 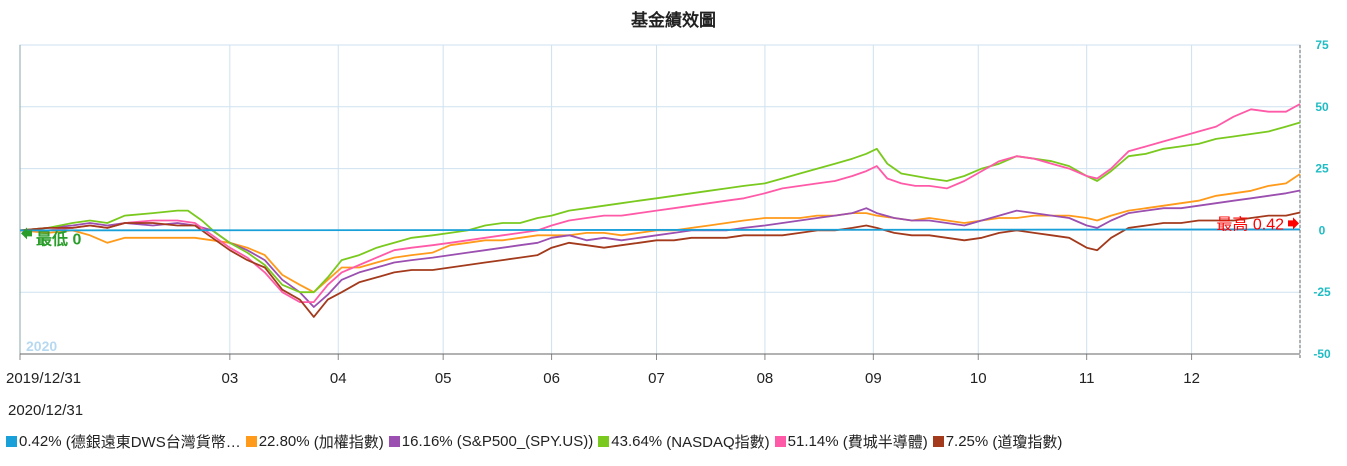 I want to click on legend-series-name: (費城半導體), so click(x=883, y=442).